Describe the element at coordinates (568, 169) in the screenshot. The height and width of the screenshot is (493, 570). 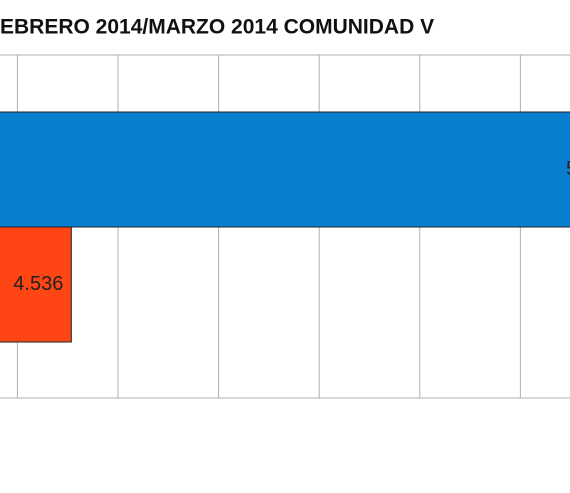
I see `bar-label-cut: 5` at that location.